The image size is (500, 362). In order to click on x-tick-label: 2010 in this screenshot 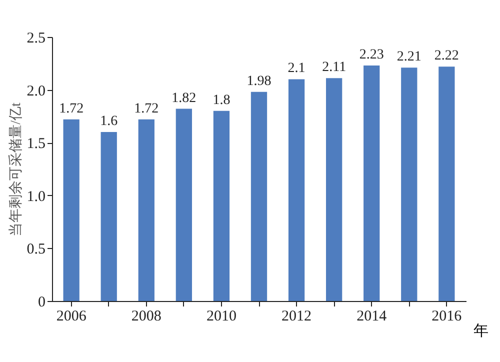, I will do `click(221, 316)`.